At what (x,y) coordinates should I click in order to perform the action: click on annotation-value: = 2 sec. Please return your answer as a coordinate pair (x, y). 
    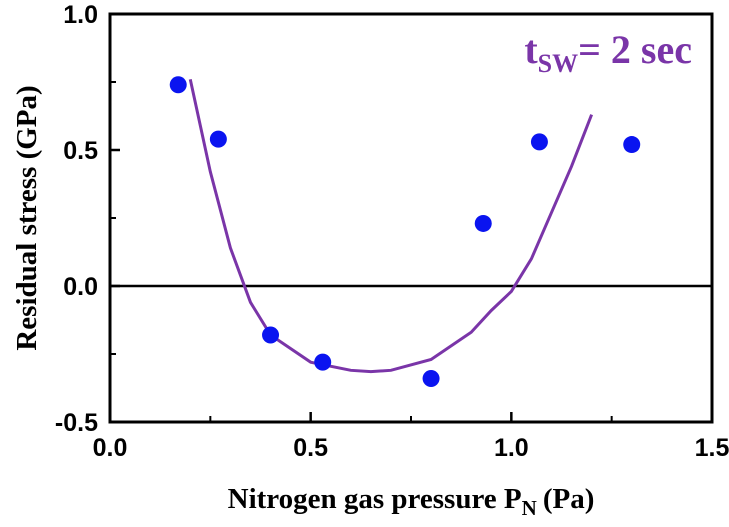
    Looking at the image, I should click on (635, 49).